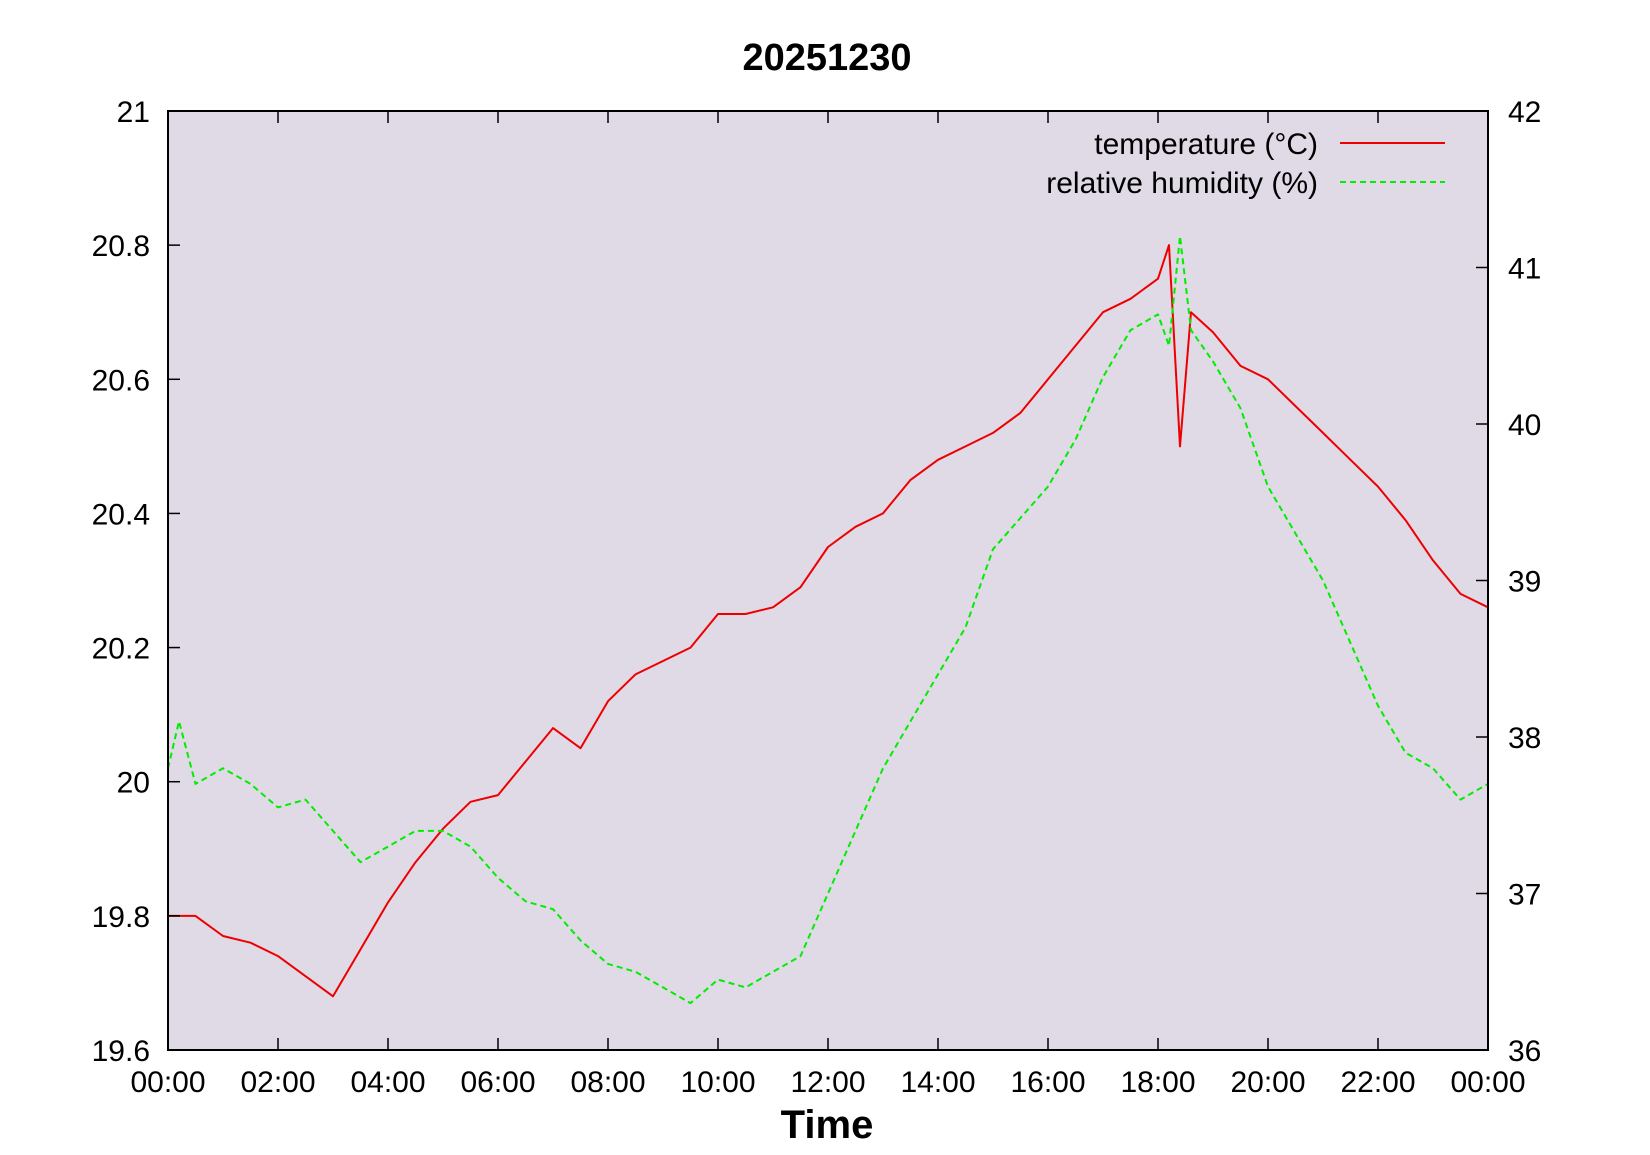 This screenshot has width=1650, height=1155. I want to click on y-right-tick-label: 40, so click(1524, 425).